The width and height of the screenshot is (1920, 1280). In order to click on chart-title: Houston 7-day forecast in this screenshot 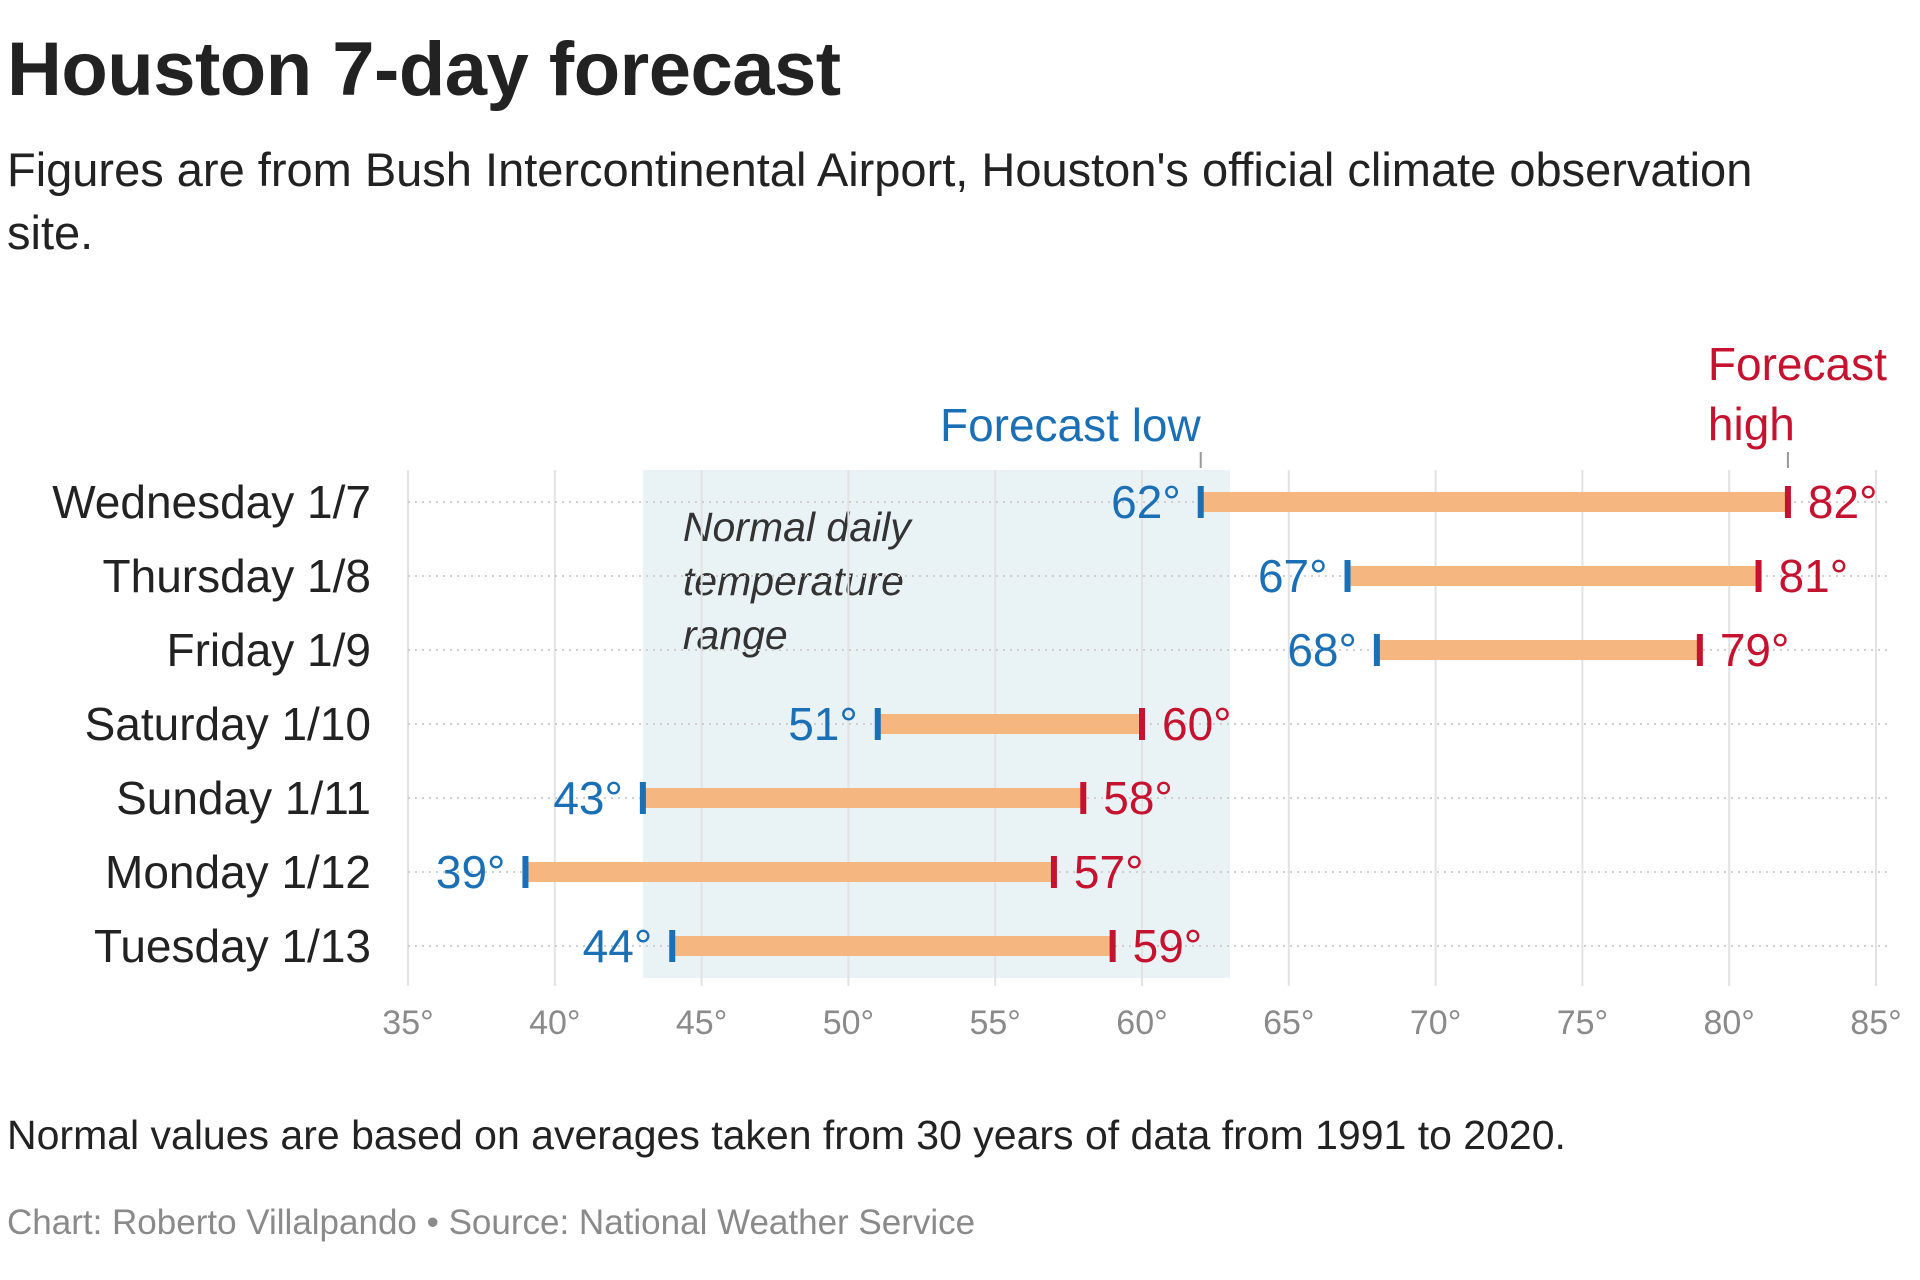, I will do `click(424, 69)`.